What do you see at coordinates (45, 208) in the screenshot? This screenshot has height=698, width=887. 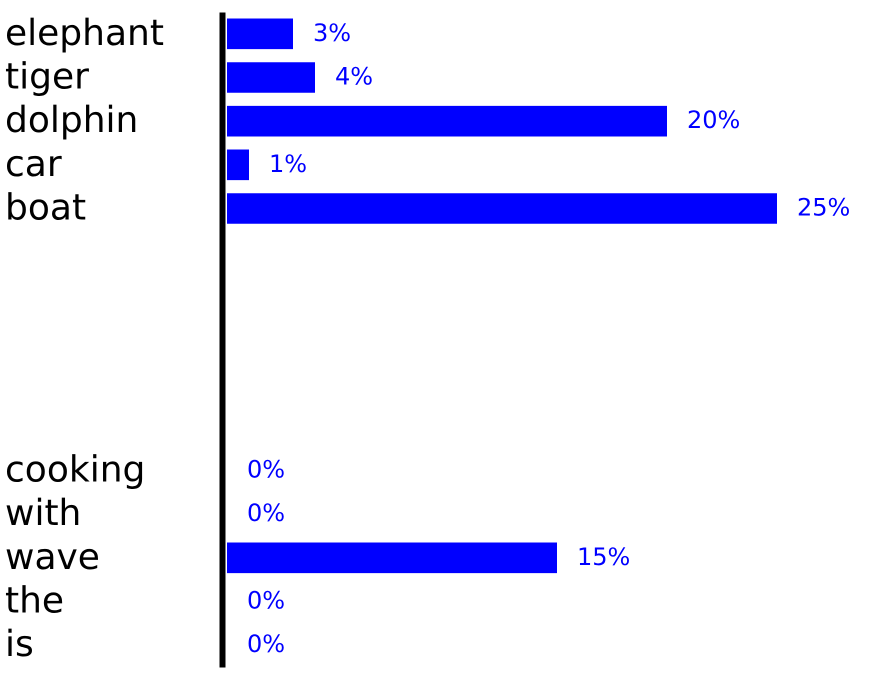 I see `y-tick-label: boat` at bounding box center [45, 208].